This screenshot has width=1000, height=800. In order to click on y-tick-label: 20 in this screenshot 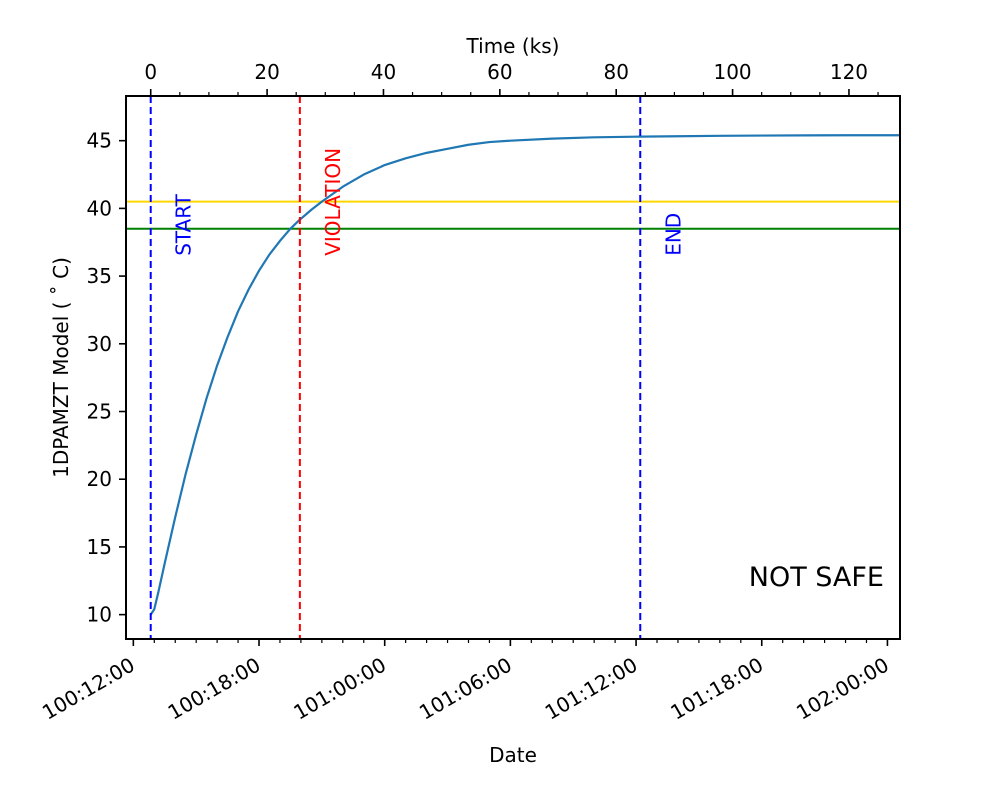, I will do `click(99, 479)`.